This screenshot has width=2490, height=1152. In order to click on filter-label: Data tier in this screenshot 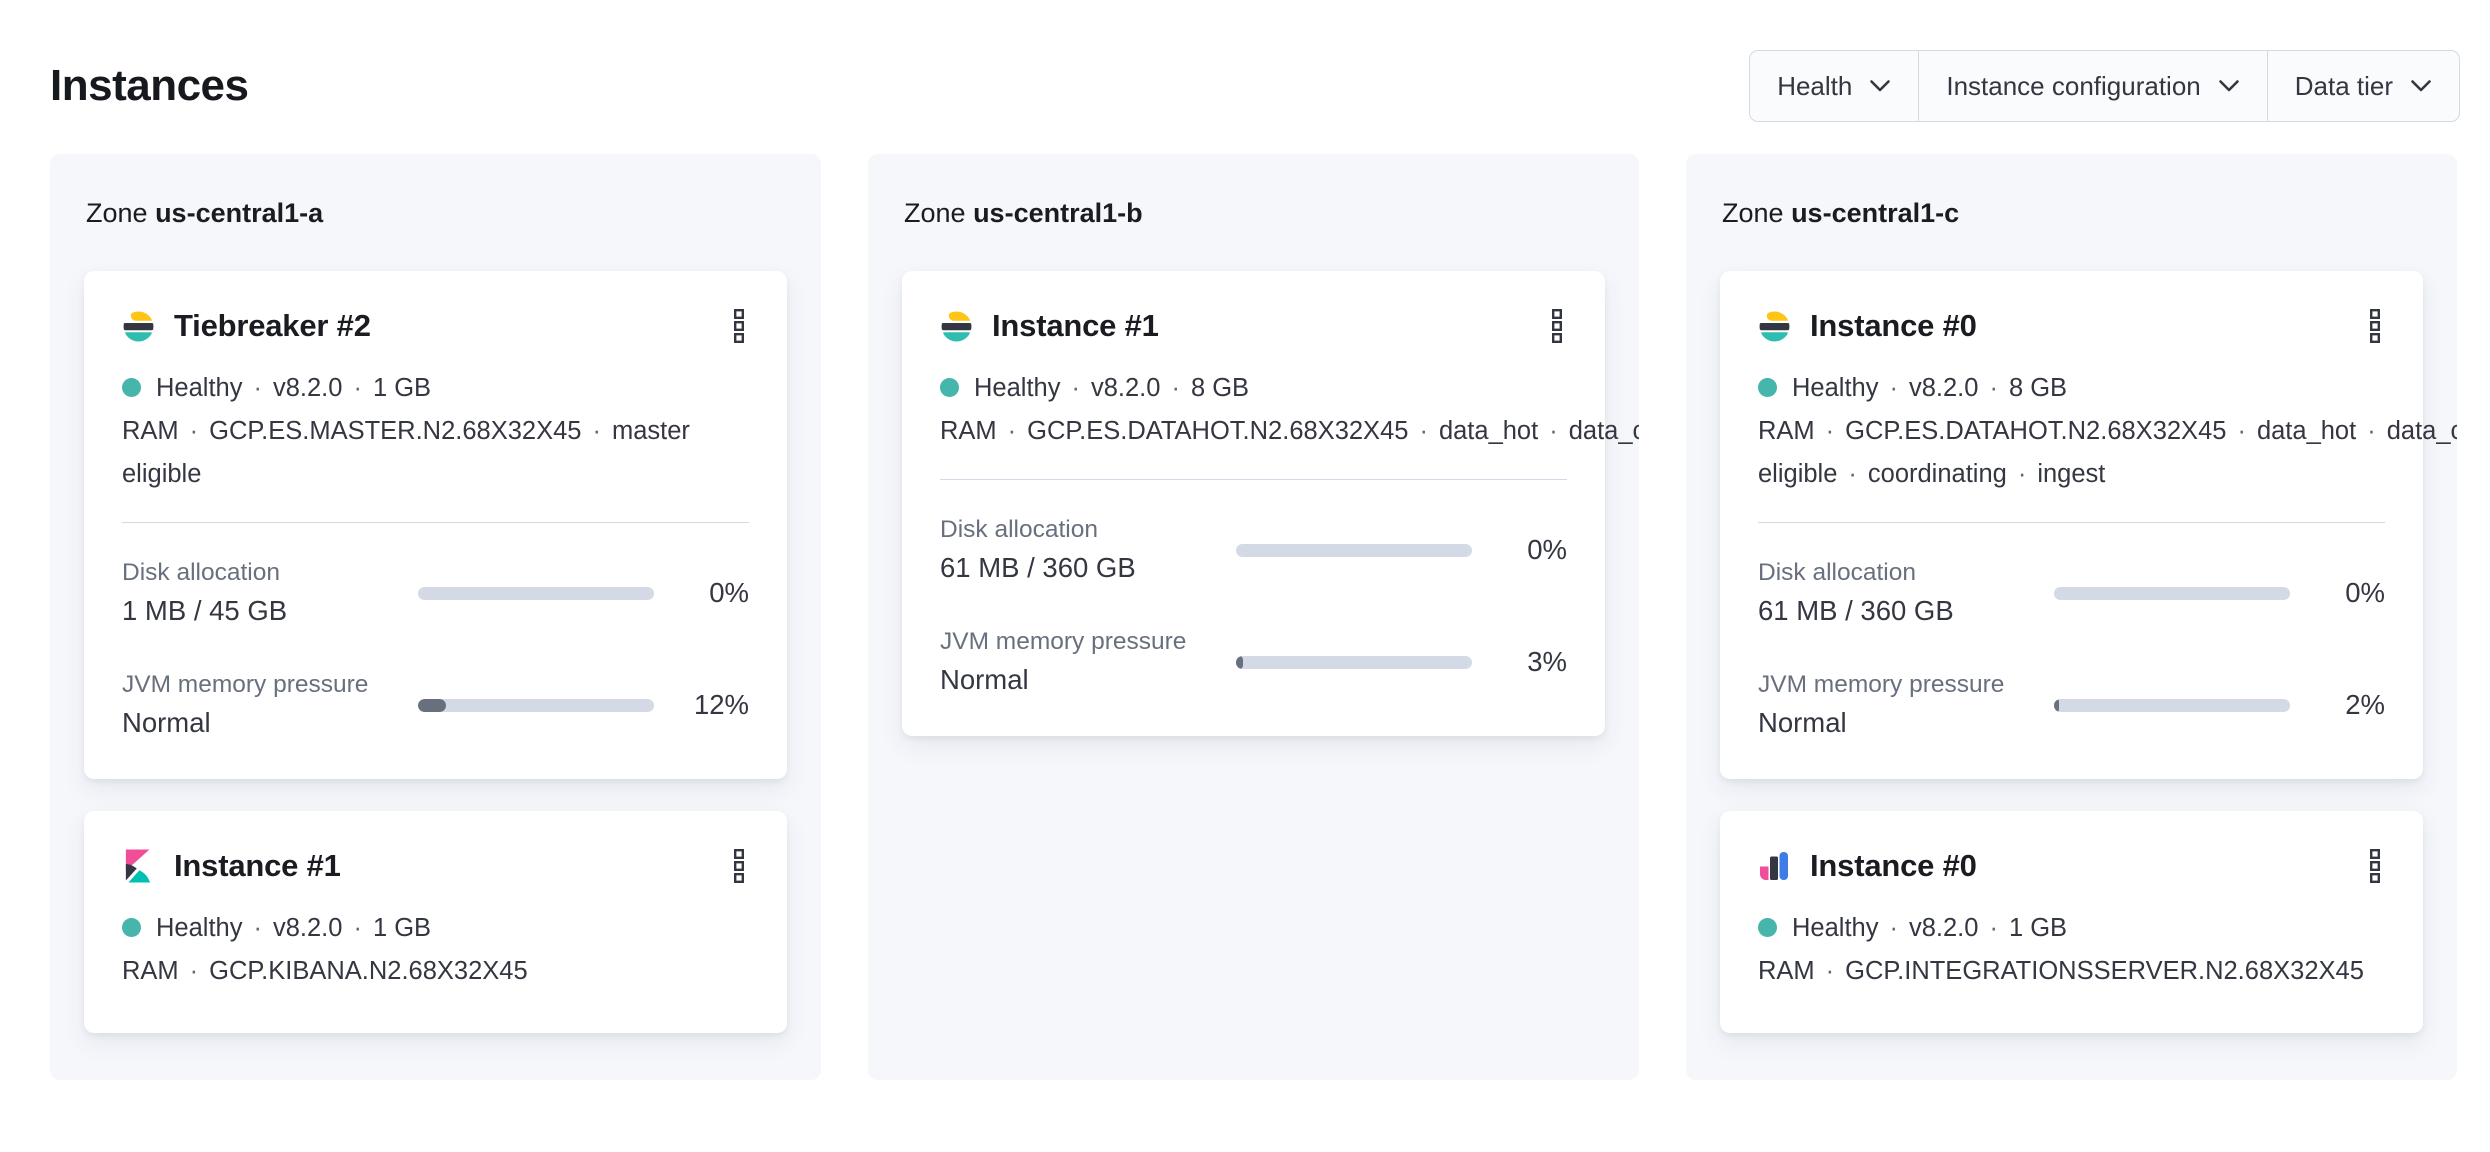, I will do `click(2343, 85)`.